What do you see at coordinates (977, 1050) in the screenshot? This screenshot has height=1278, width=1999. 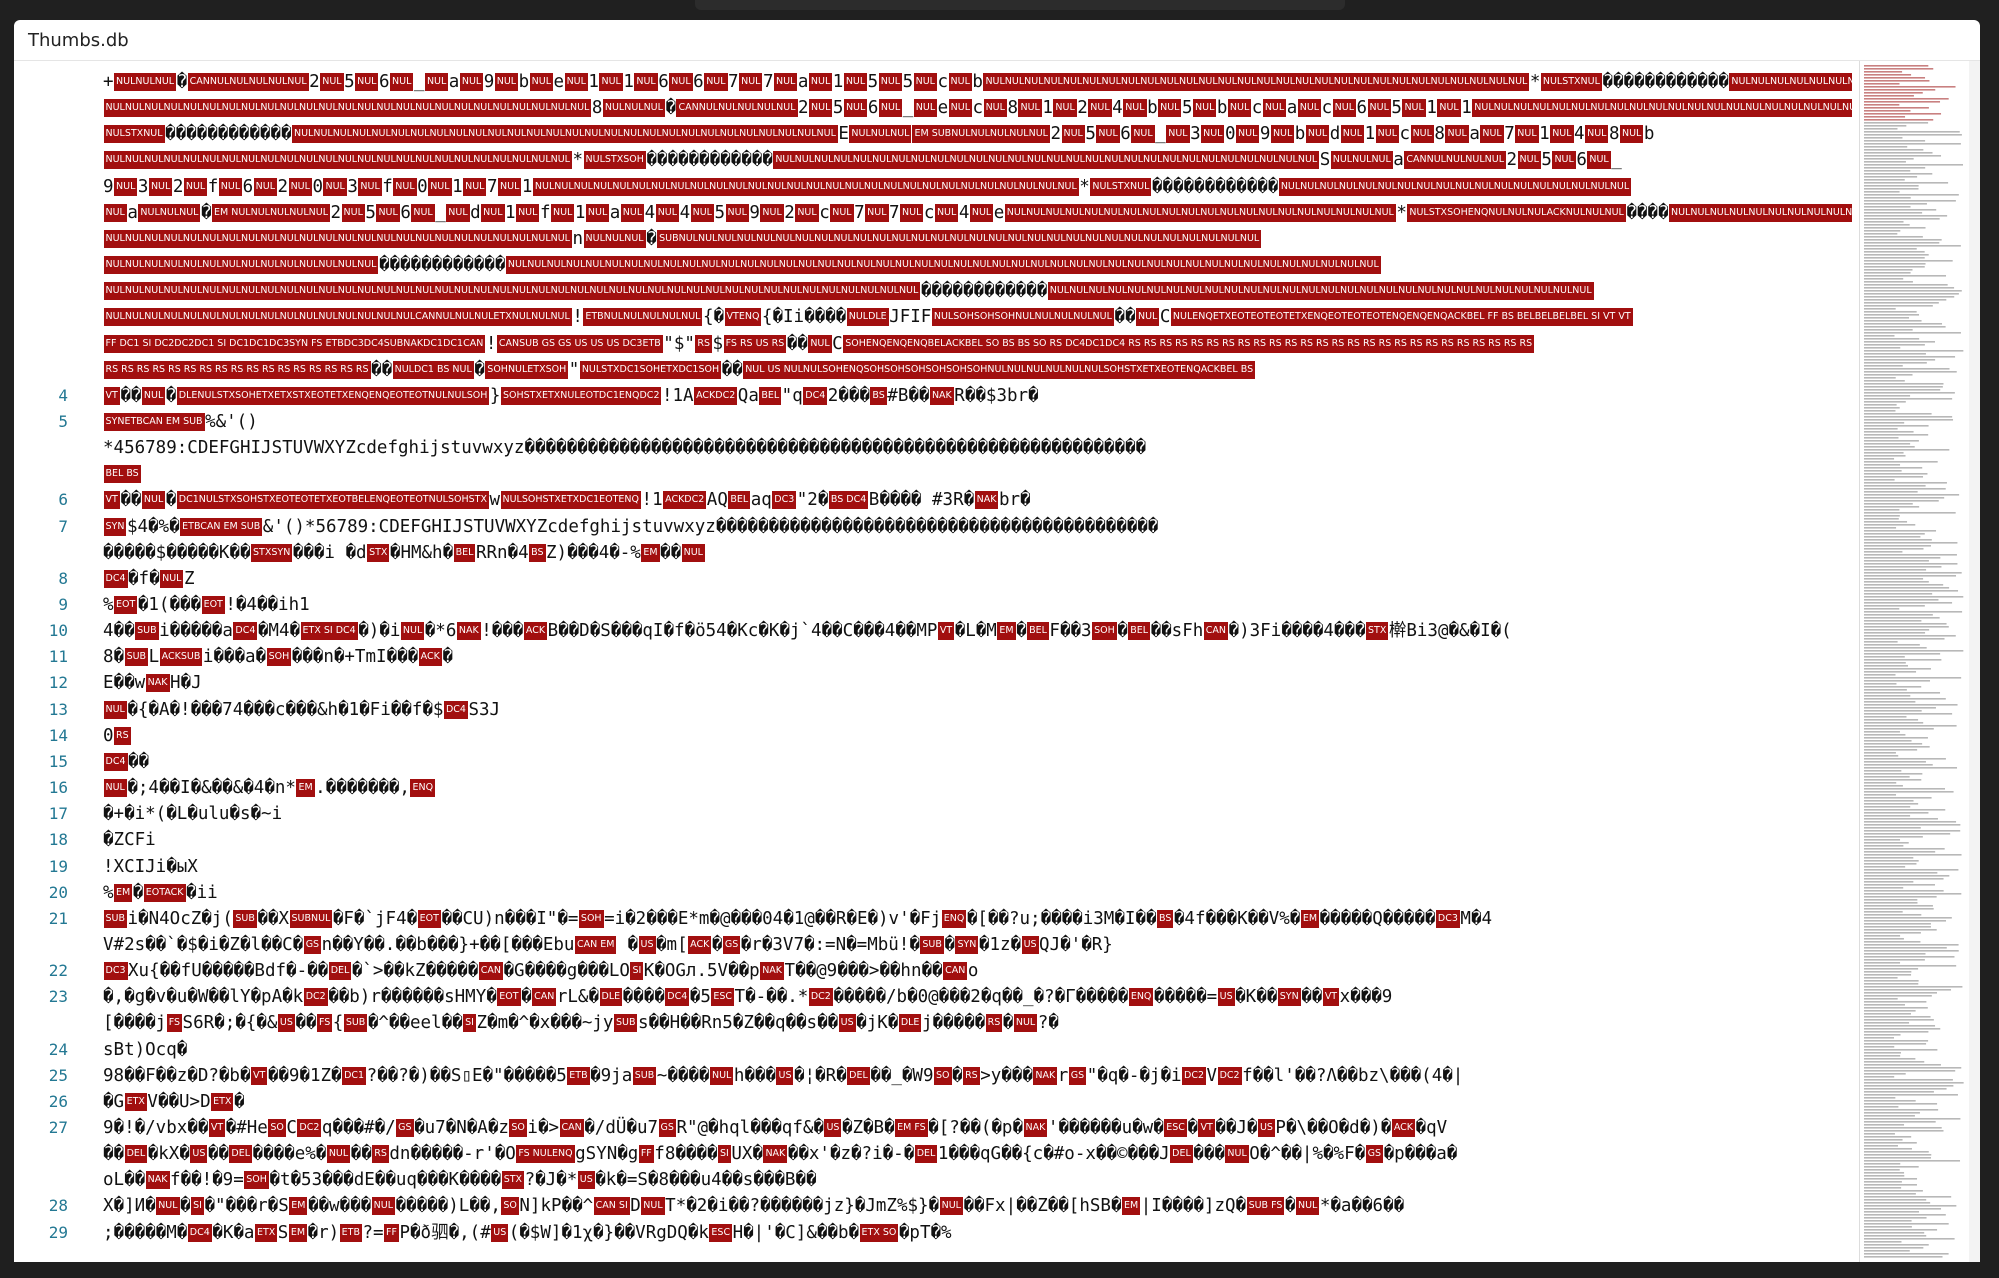 I see `line-text: sBt)Ocq�` at bounding box center [977, 1050].